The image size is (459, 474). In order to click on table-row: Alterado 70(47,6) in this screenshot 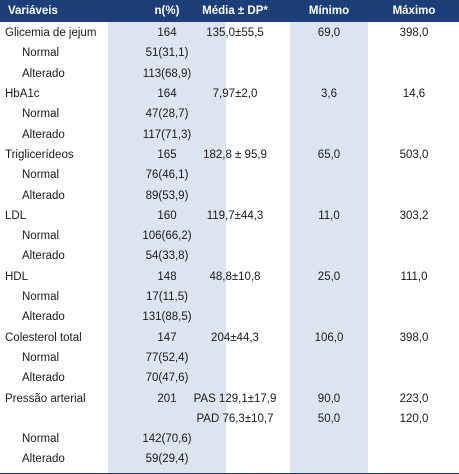, I will do `click(229, 378)`.